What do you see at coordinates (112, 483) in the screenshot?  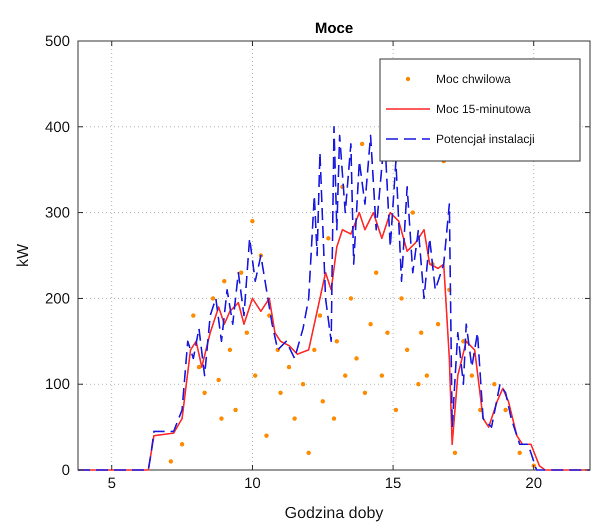 I see `x-tick-label: 5` at bounding box center [112, 483].